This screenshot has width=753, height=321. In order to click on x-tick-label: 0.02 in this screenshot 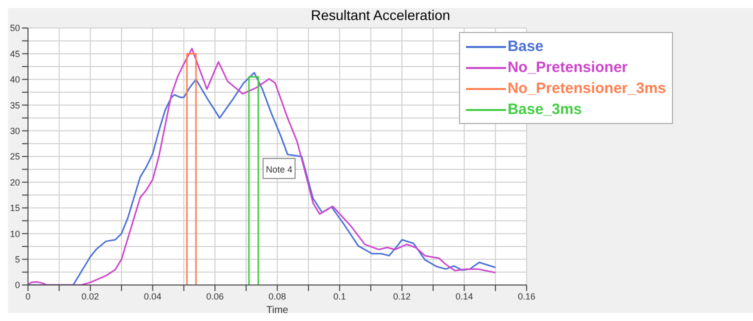, I will do `click(91, 296)`.